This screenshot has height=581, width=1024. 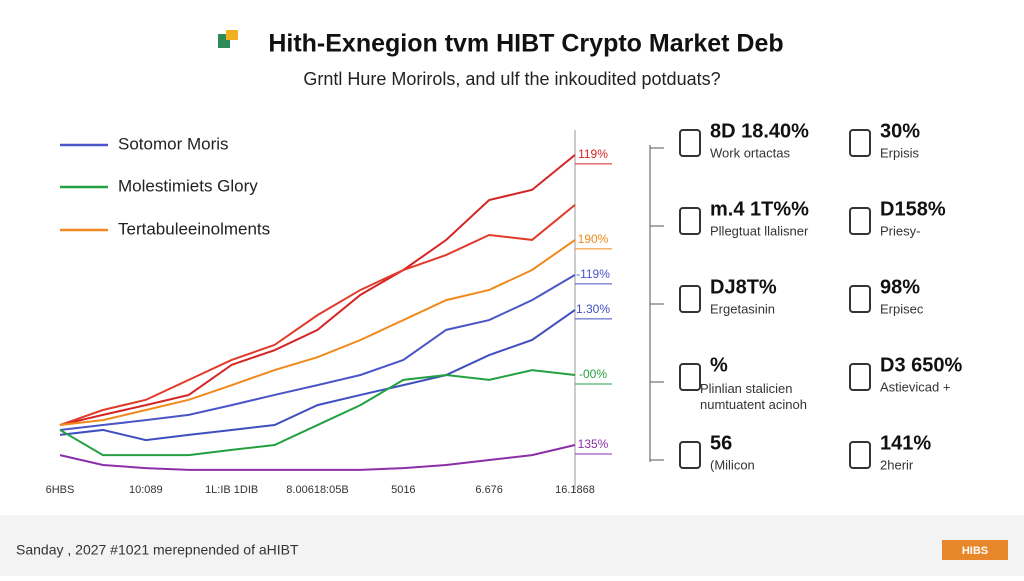 I want to click on x-tick-label: 1L:IB 1DIB, so click(x=231, y=490).